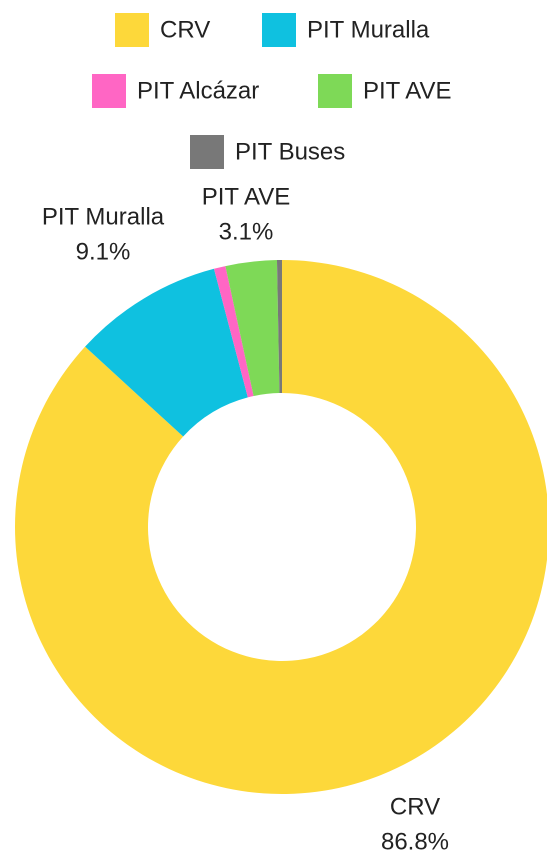 The width and height of the screenshot is (547, 856). Describe the element at coordinates (246, 196) in the screenshot. I see `slice-name: PIT AVE` at that location.